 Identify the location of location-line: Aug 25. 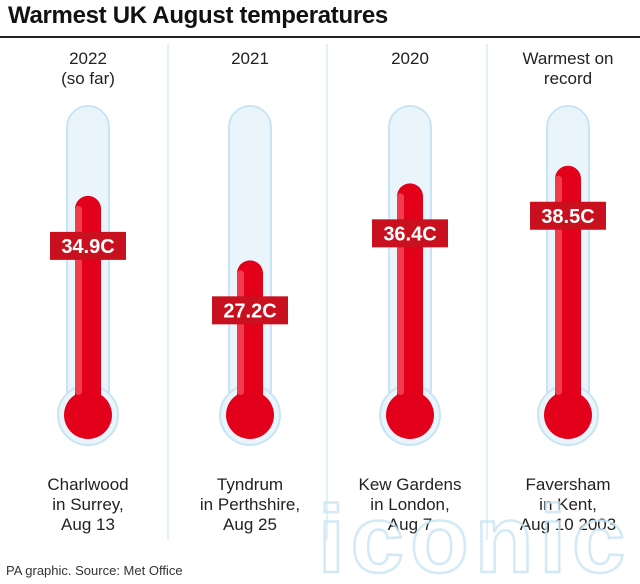
(250, 524).